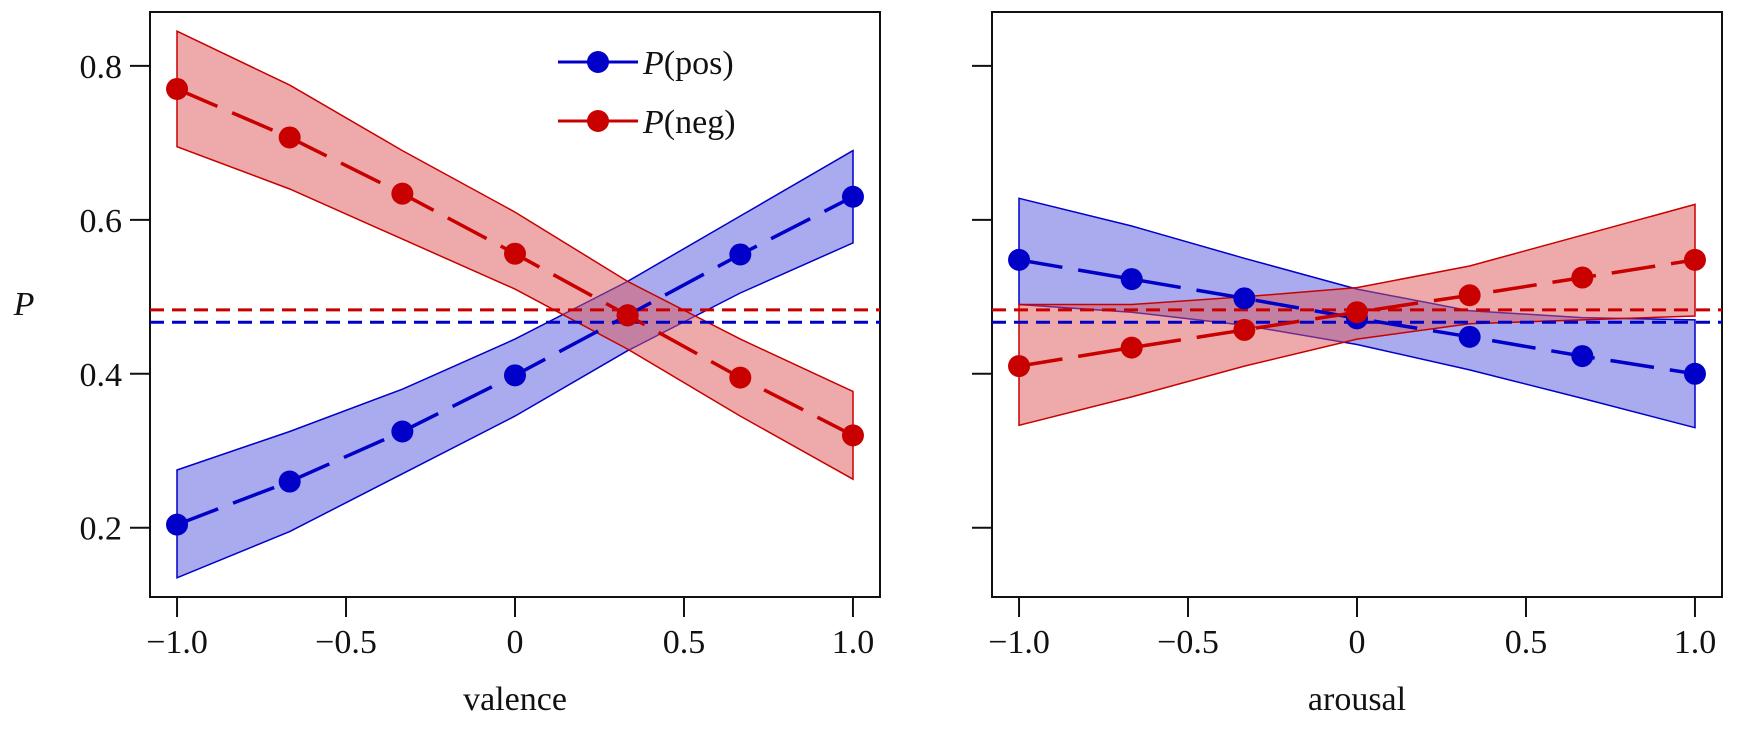 Image resolution: width=1747 pixels, height=730 pixels. I want to click on x-axis-title: arousal, so click(1357, 699).